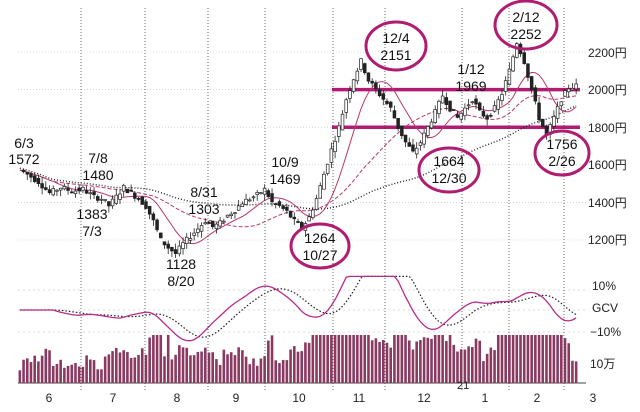 The width and height of the screenshot is (640, 412). What do you see at coordinates (395, 55) in the screenshot?
I see `annotation-label: 2151` at bounding box center [395, 55].